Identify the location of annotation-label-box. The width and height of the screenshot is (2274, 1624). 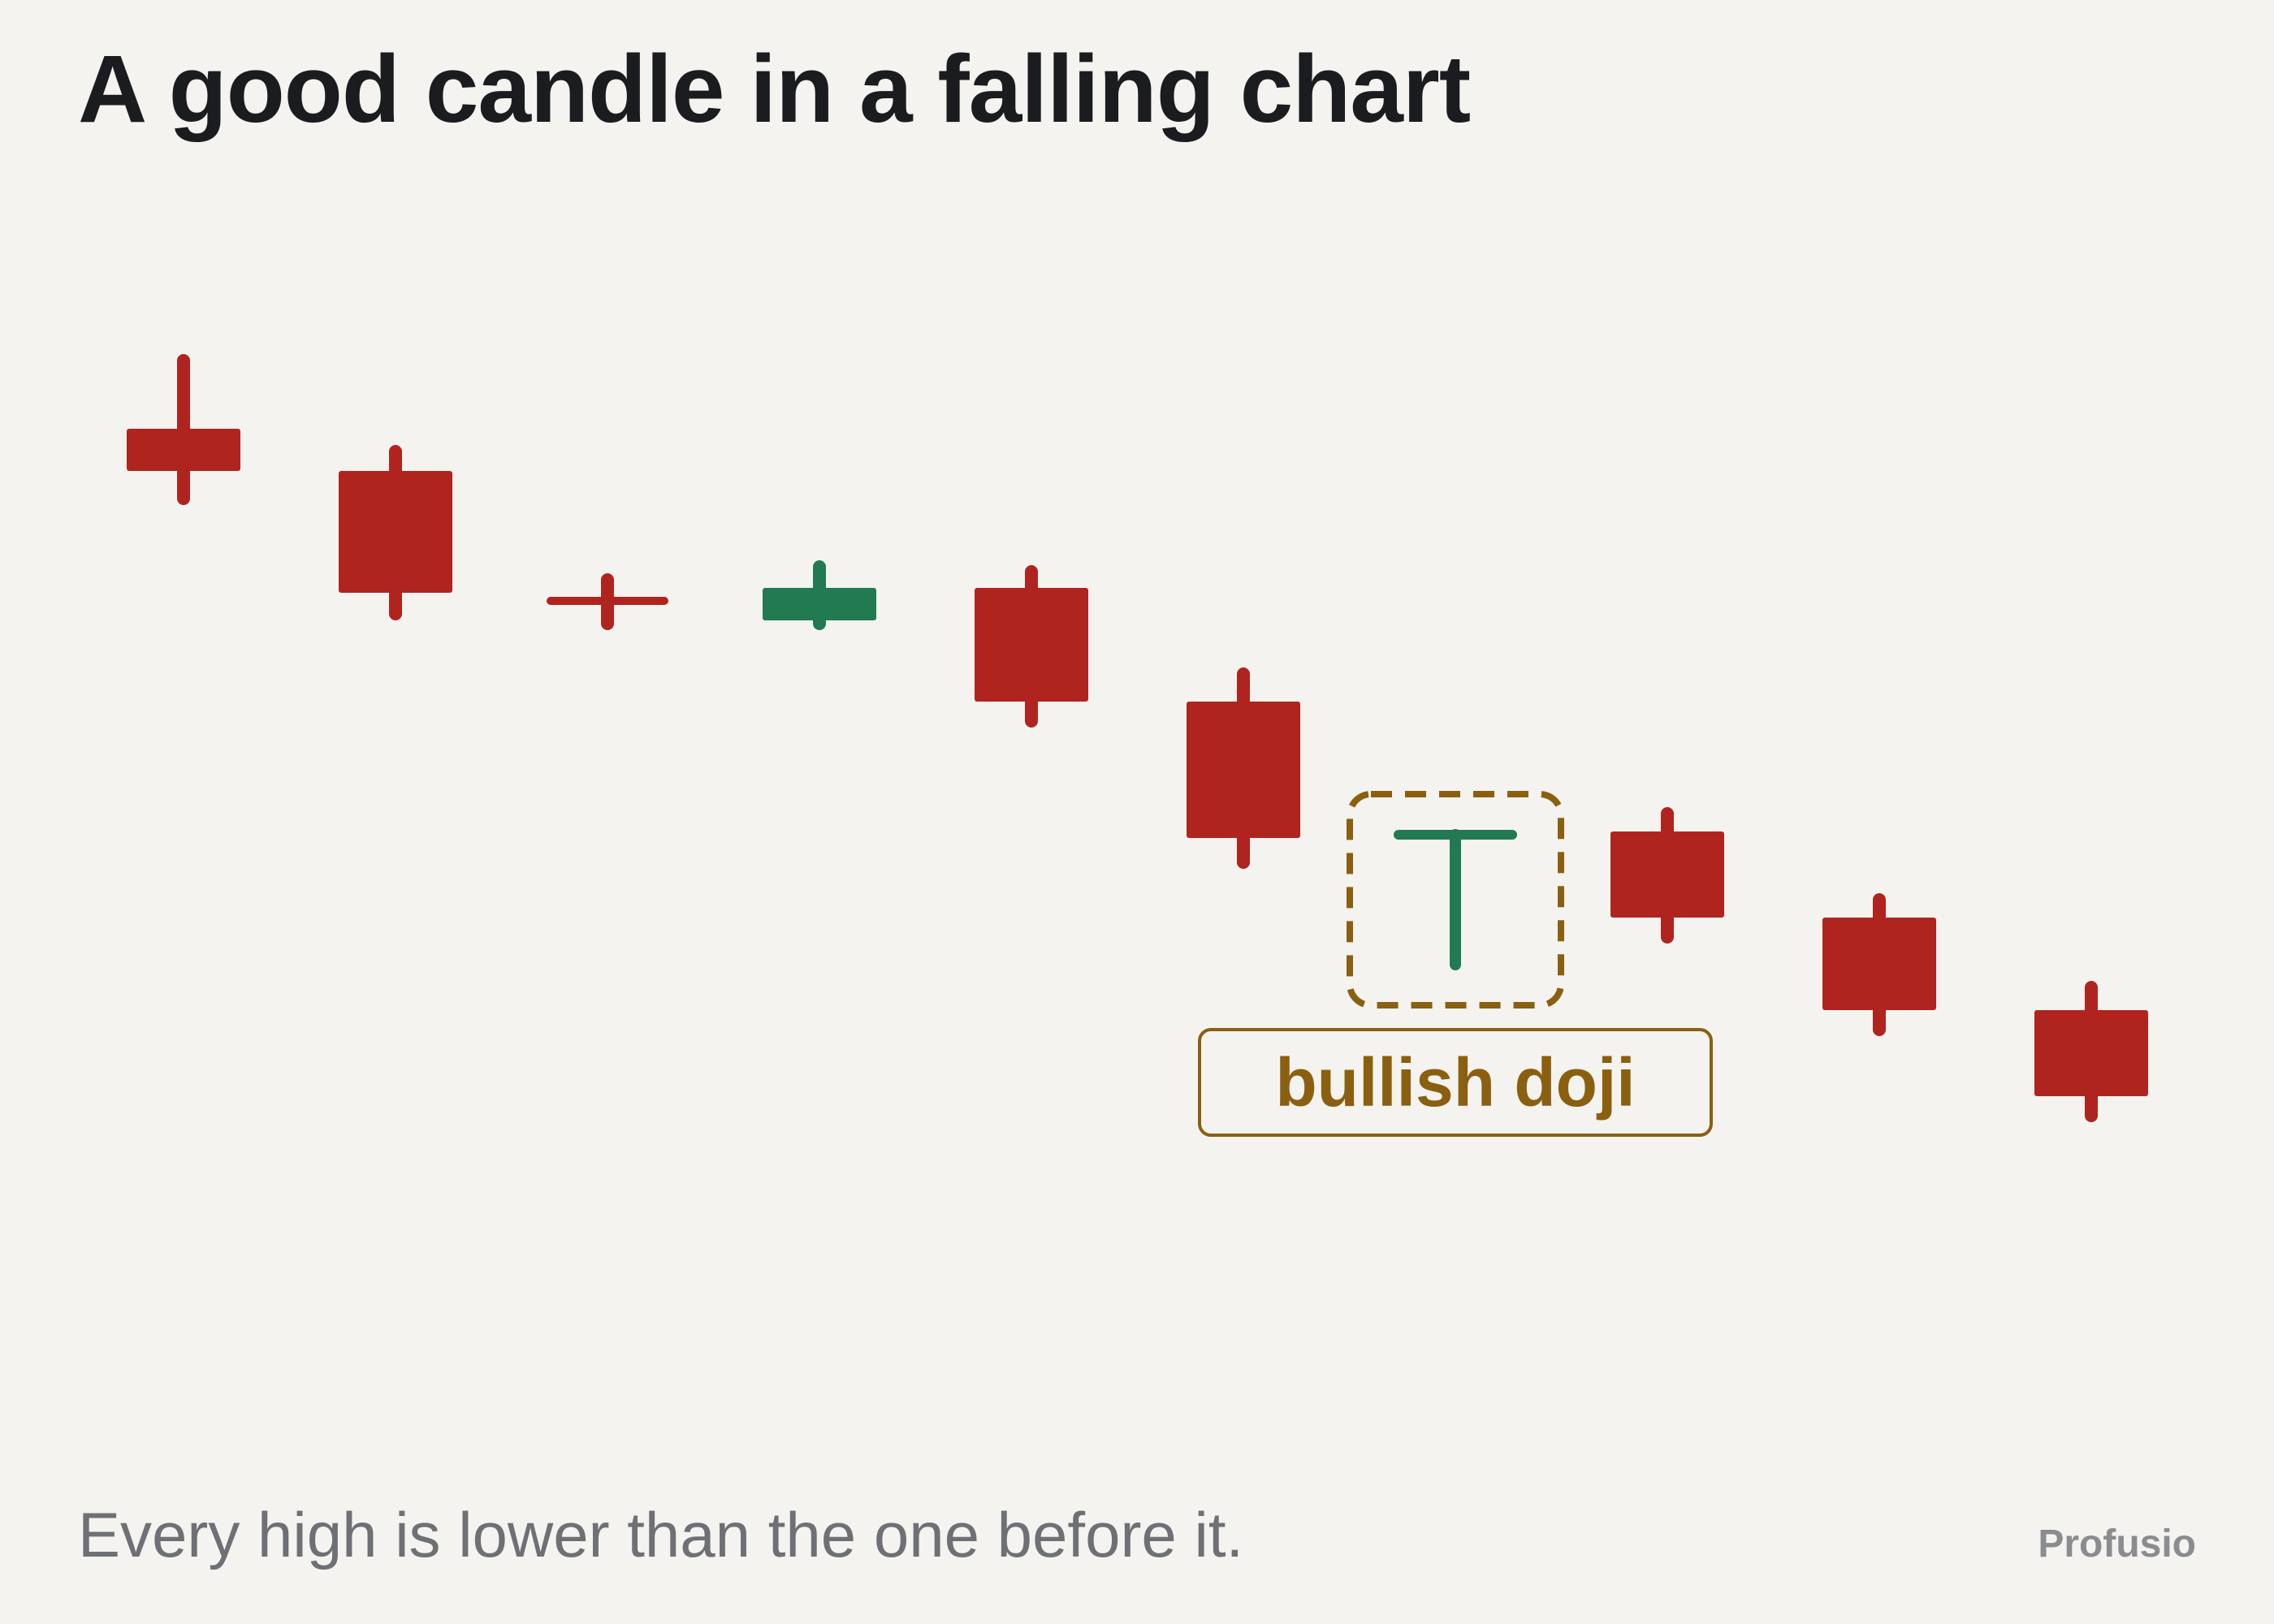
(1456, 1083).